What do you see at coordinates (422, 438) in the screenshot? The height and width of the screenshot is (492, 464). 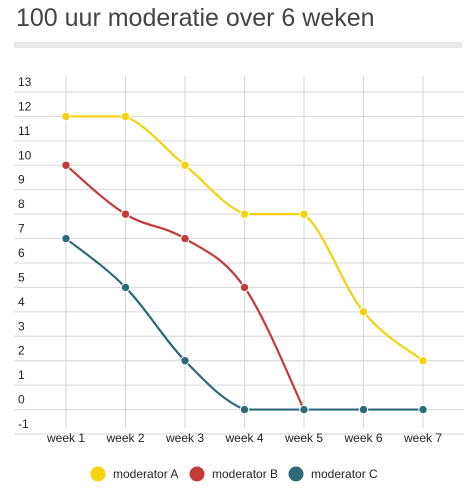 I see `x-tick-label: week 7` at bounding box center [422, 438].